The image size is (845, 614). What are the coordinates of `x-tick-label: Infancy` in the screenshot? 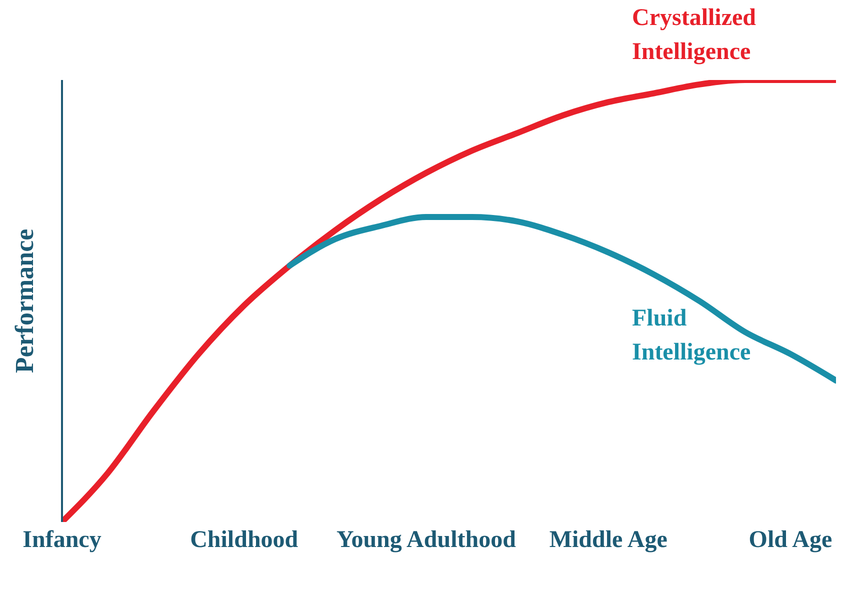 It's located at (62, 540).